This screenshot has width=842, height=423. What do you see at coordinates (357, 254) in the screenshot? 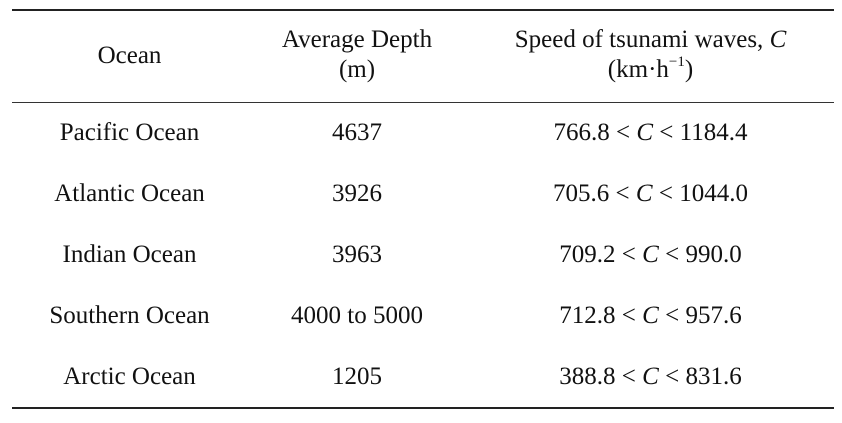
I see `cell-depth: 3963` at bounding box center [357, 254].